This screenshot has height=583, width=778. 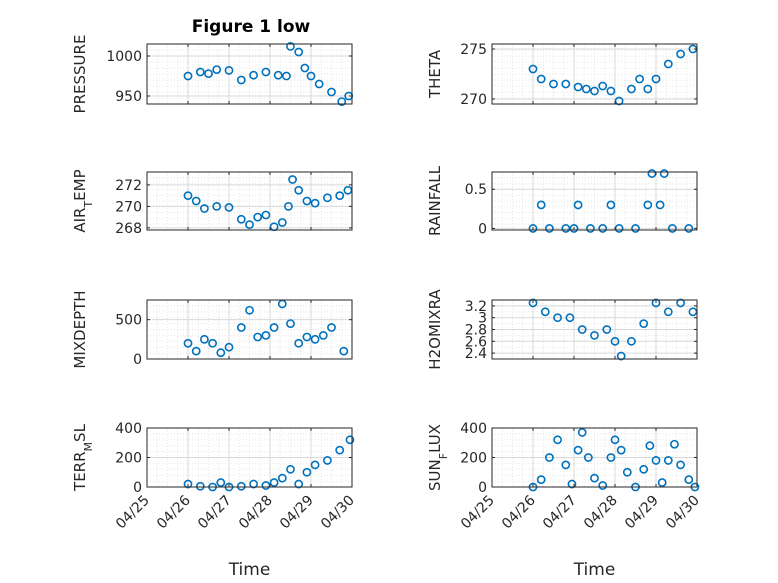 What do you see at coordinates (473, 50) in the screenshot?
I see `y-tick-label: 275` at bounding box center [473, 50].